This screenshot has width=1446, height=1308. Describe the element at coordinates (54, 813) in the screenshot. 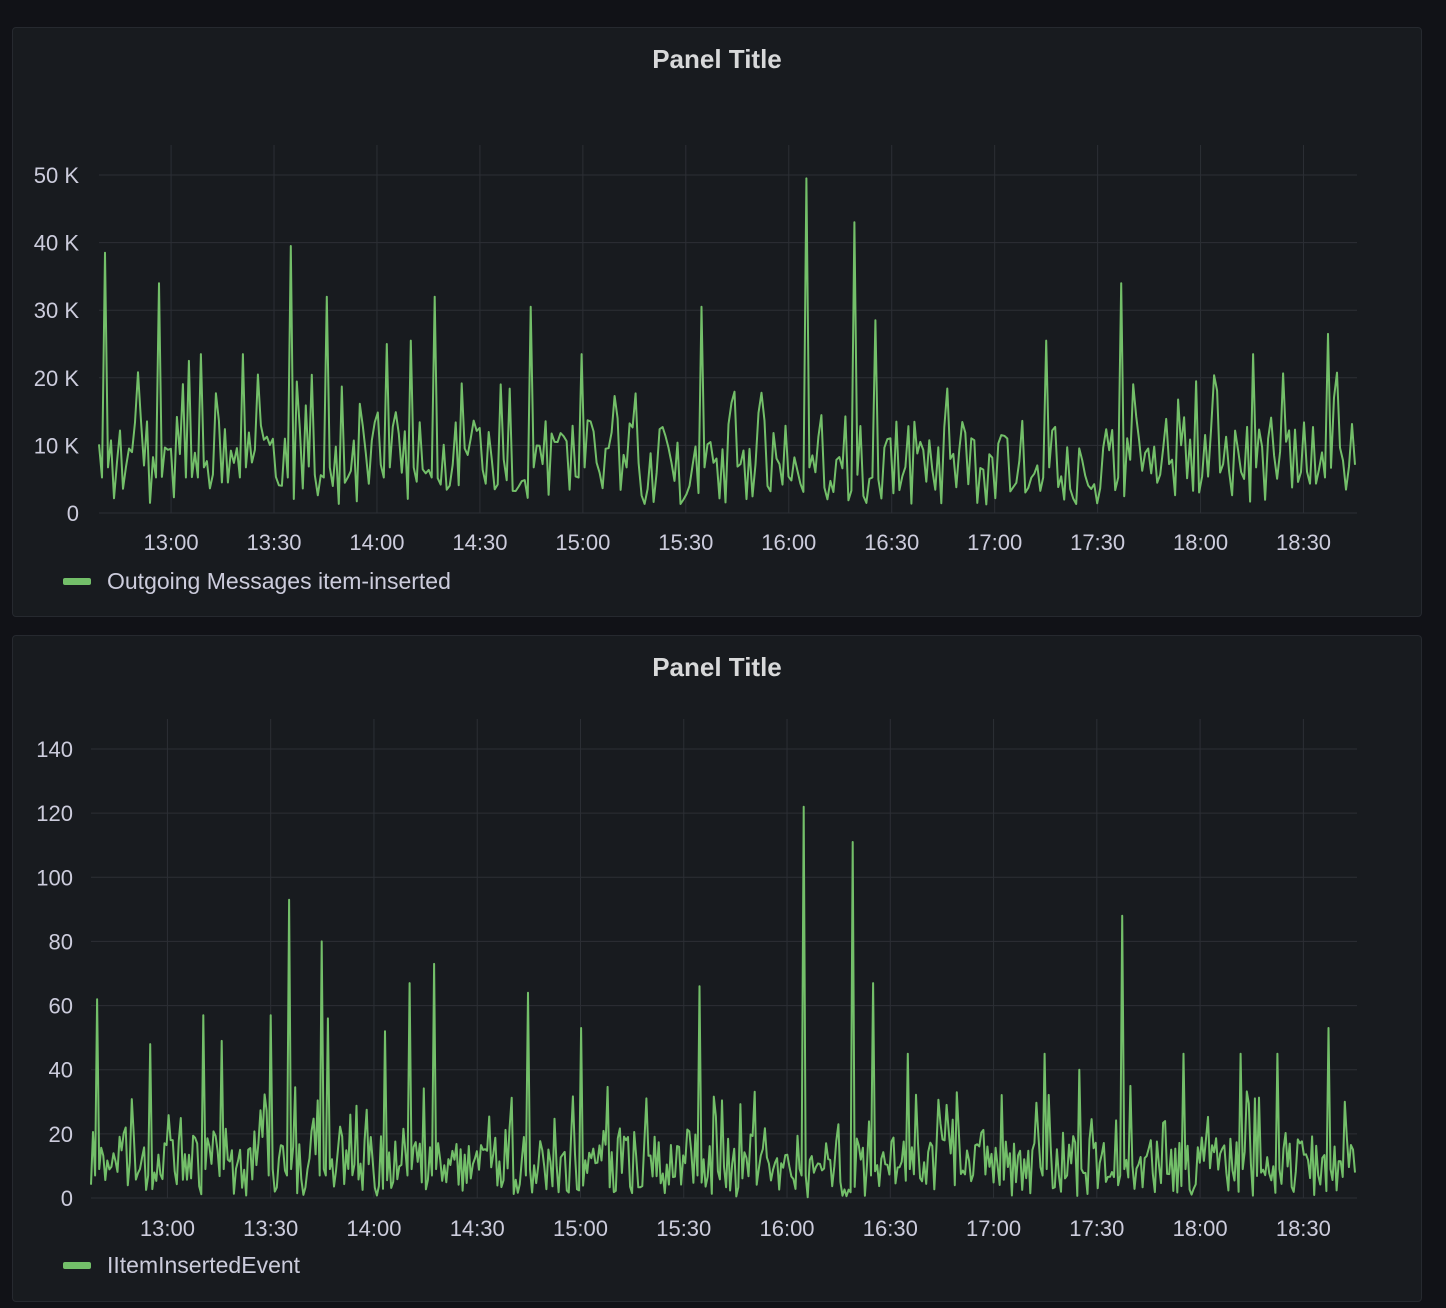

I see `y-tick-label: 120` at that location.